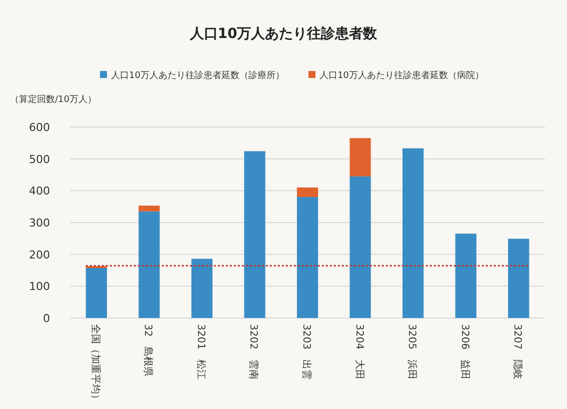 This screenshot has height=409, width=567. Describe the element at coordinates (200, 352) in the screenshot. I see `x-tick-label: 3201 松江` at that location.